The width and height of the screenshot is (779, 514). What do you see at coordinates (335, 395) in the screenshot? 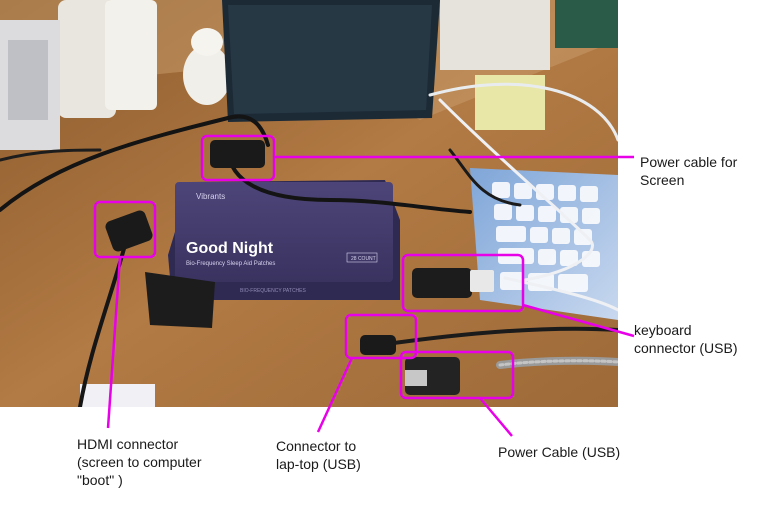
I see `leader-laptop` at bounding box center [335, 395].